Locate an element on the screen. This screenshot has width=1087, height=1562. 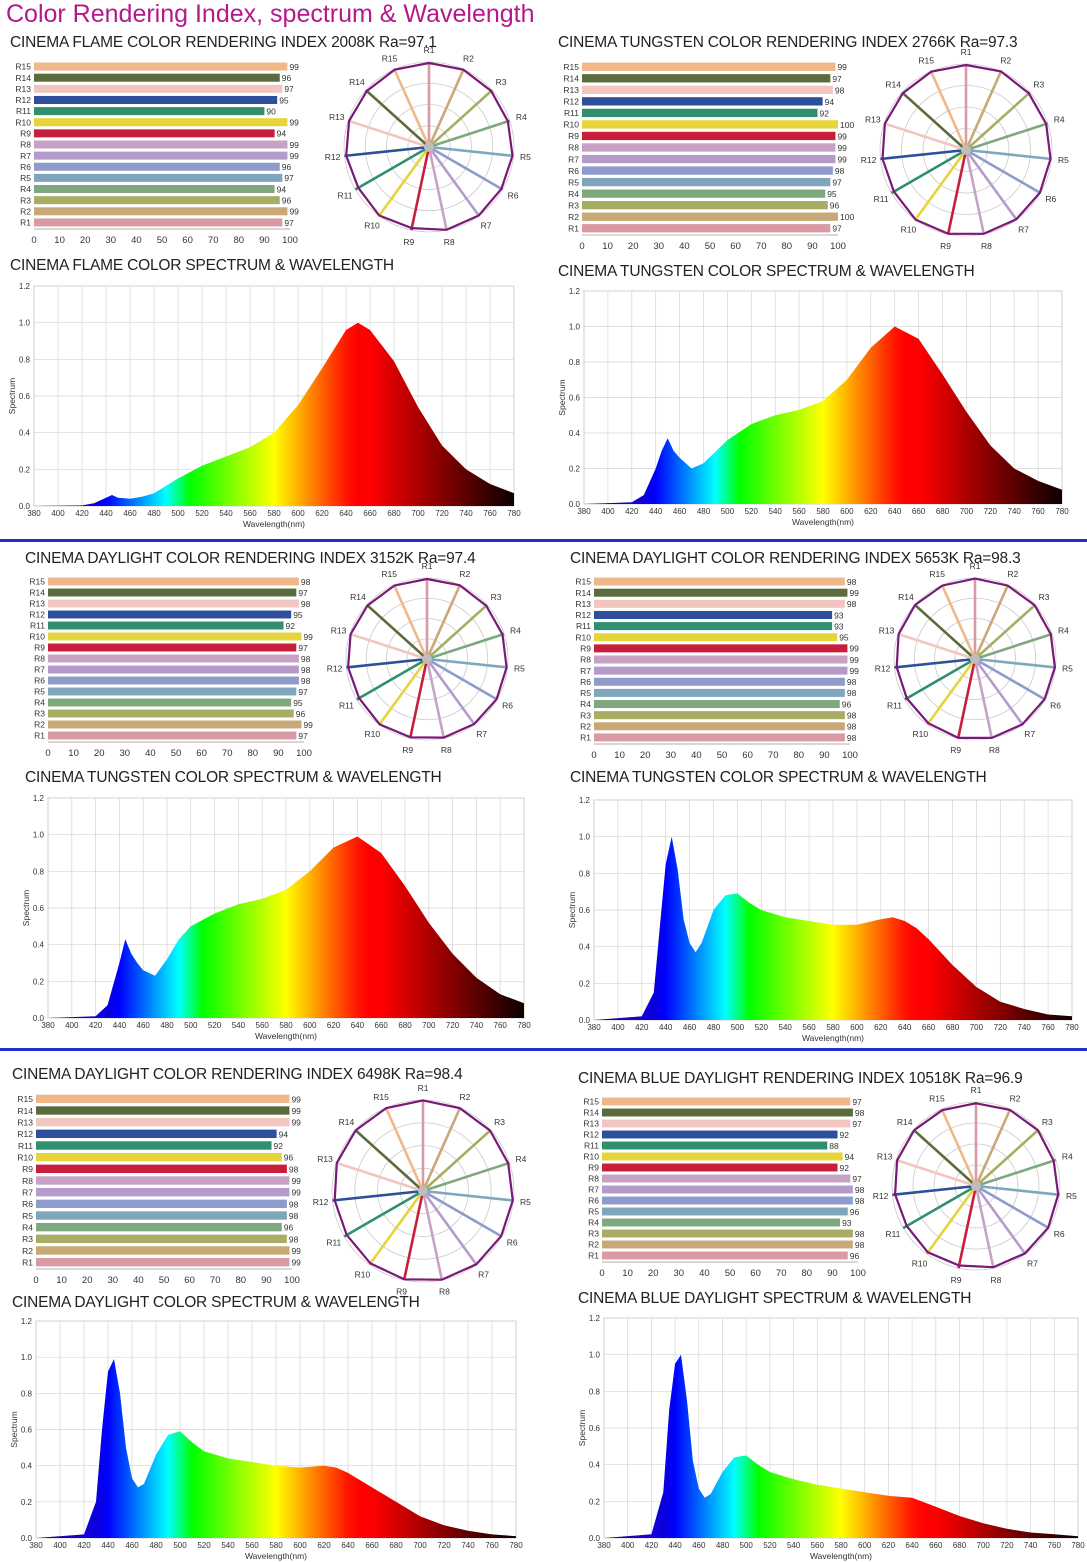
polar-spoke-r14 is located at coordinates (396, 631).